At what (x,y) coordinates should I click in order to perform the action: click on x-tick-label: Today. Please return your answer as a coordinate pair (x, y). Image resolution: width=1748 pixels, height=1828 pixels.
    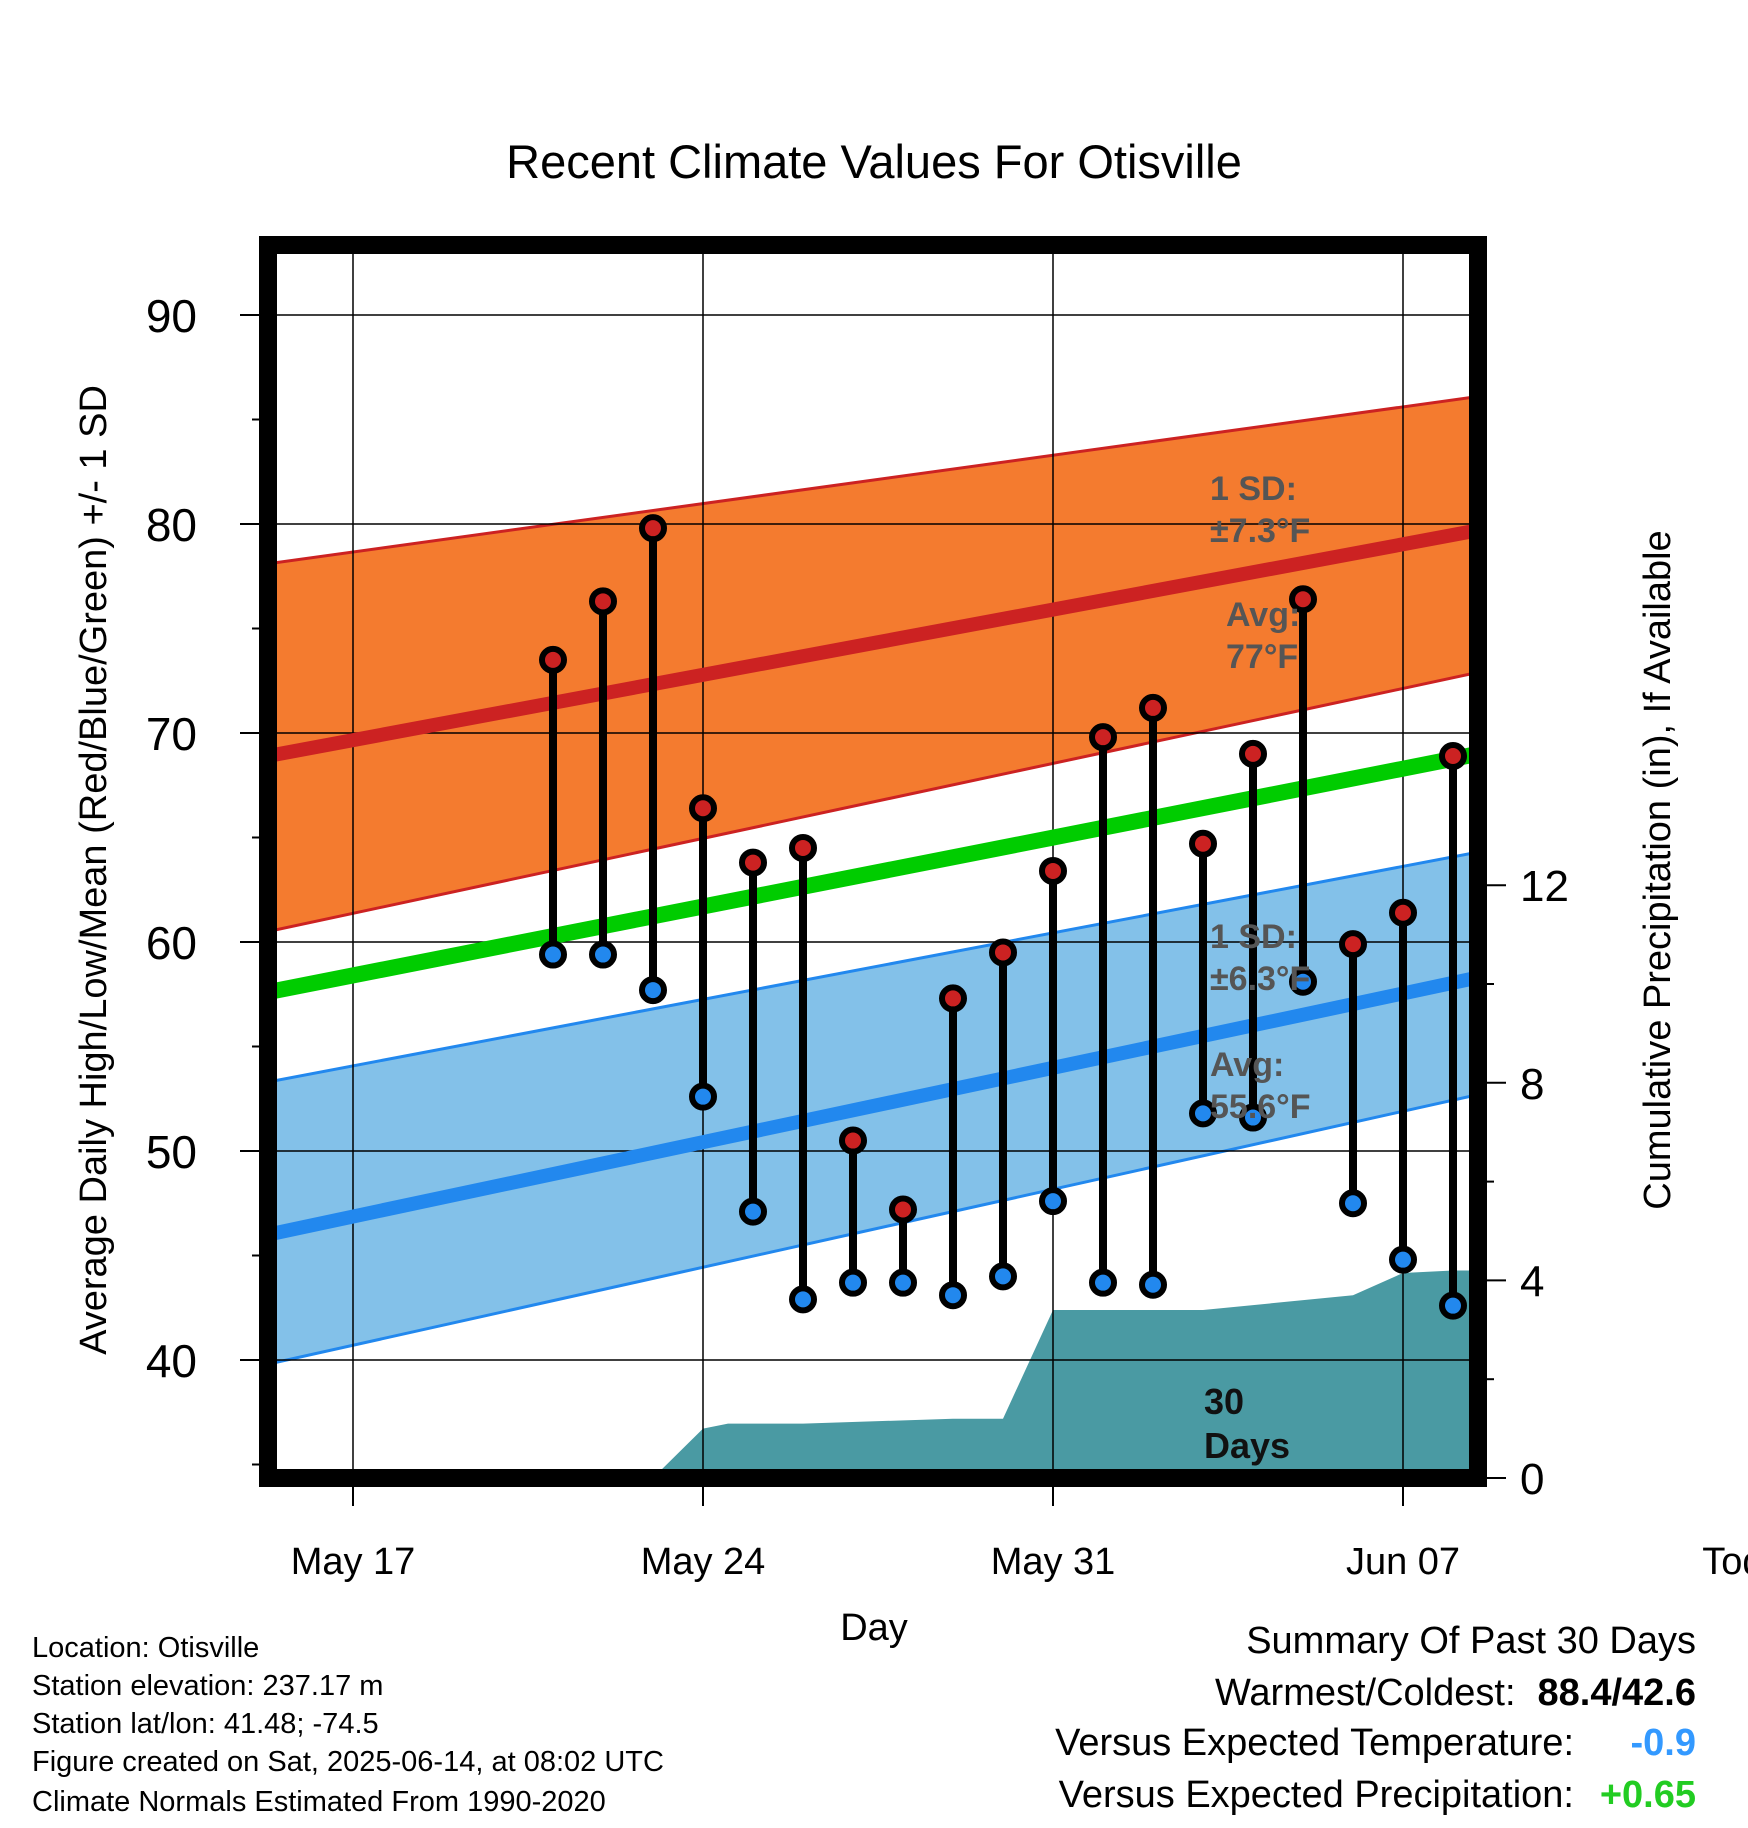
    Looking at the image, I should click on (1725, 1562).